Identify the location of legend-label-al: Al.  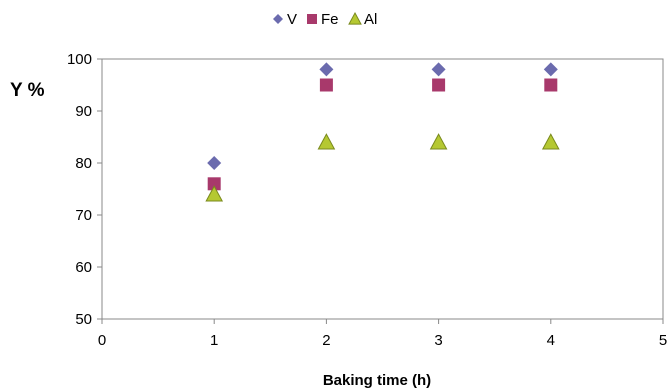
(370, 19).